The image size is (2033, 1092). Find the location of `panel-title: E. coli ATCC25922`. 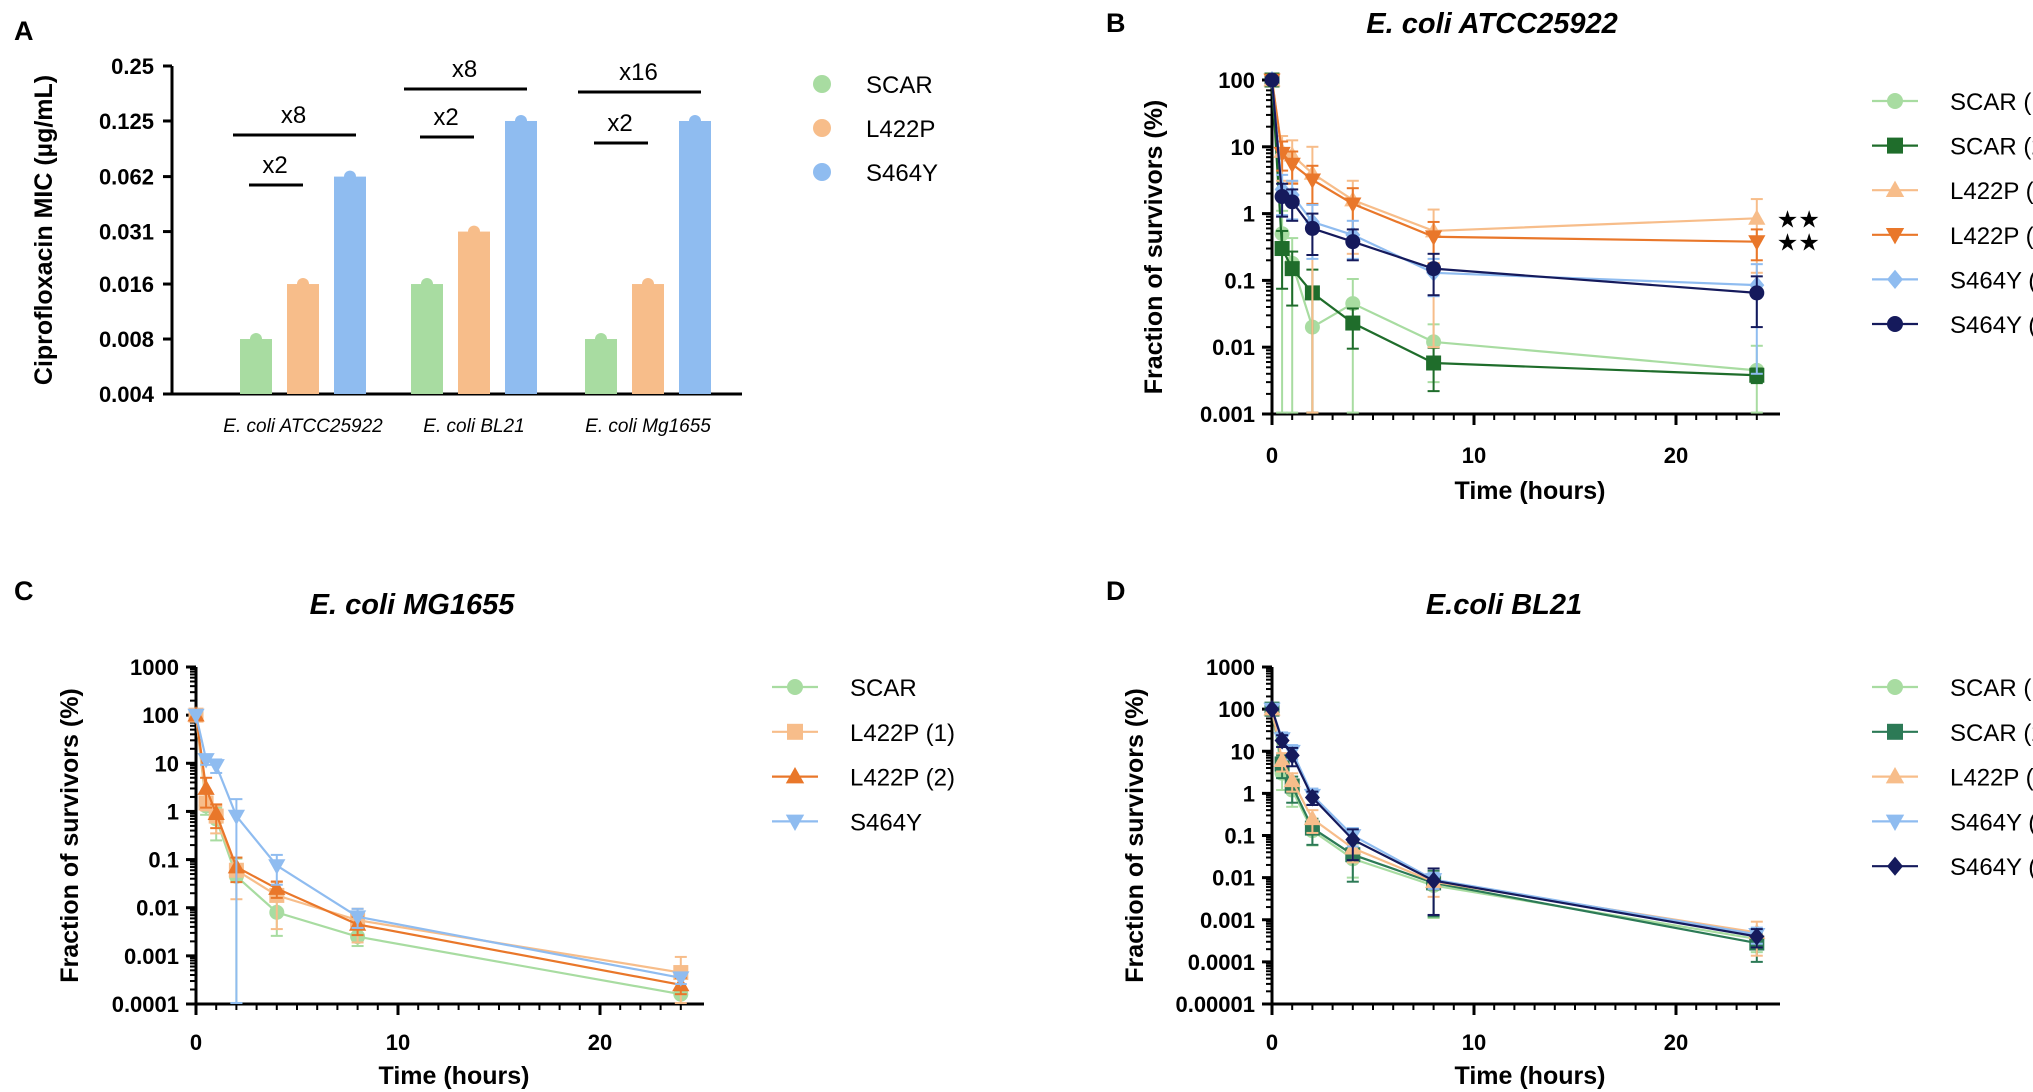

panel-title: E. coli ATCC25922 is located at coordinates (1491, 24).